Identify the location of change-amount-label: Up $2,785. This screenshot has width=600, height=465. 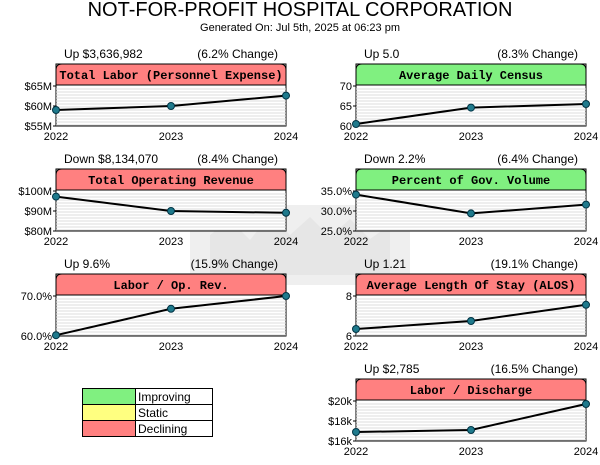
(392, 369).